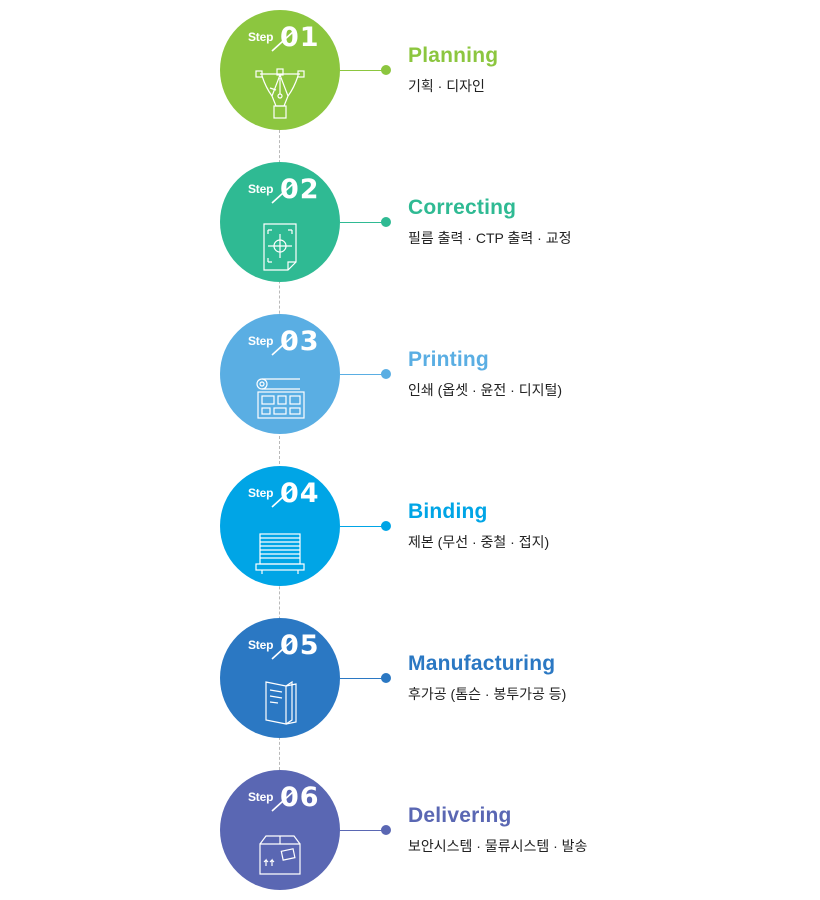  What do you see at coordinates (281, 702) in the screenshot?
I see `book-icon` at bounding box center [281, 702].